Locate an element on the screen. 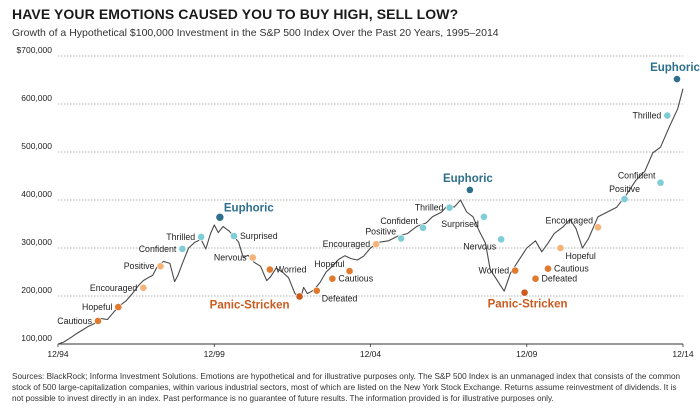  x-tick-label: 12/94 is located at coordinates (58, 354).